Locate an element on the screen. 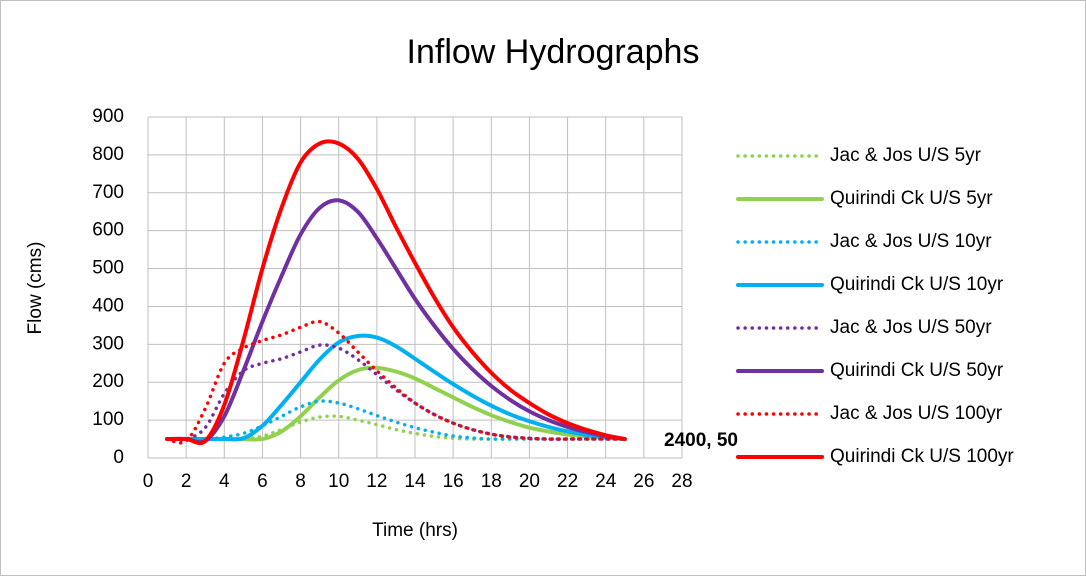 The height and width of the screenshot is (576, 1086). chart-title: Inflow Hydrographs is located at coordinates (553, 52).